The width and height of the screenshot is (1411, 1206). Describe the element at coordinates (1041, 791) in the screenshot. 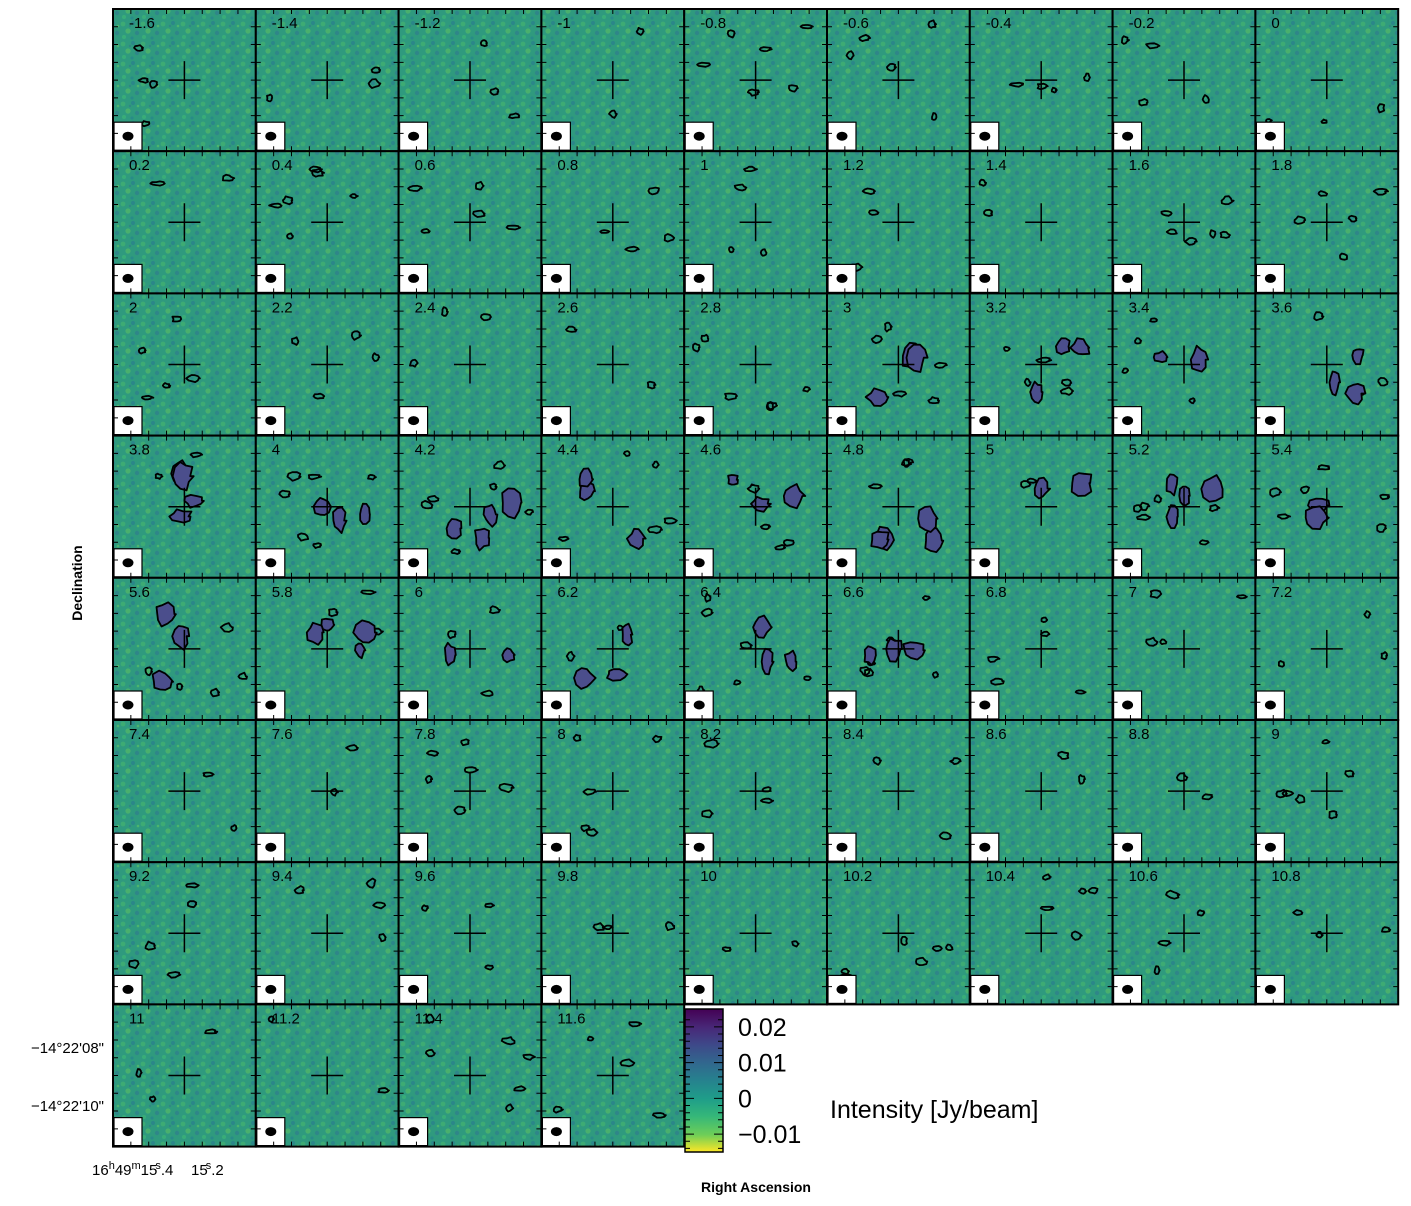

I see `channel-panel: 8.6` at that location.